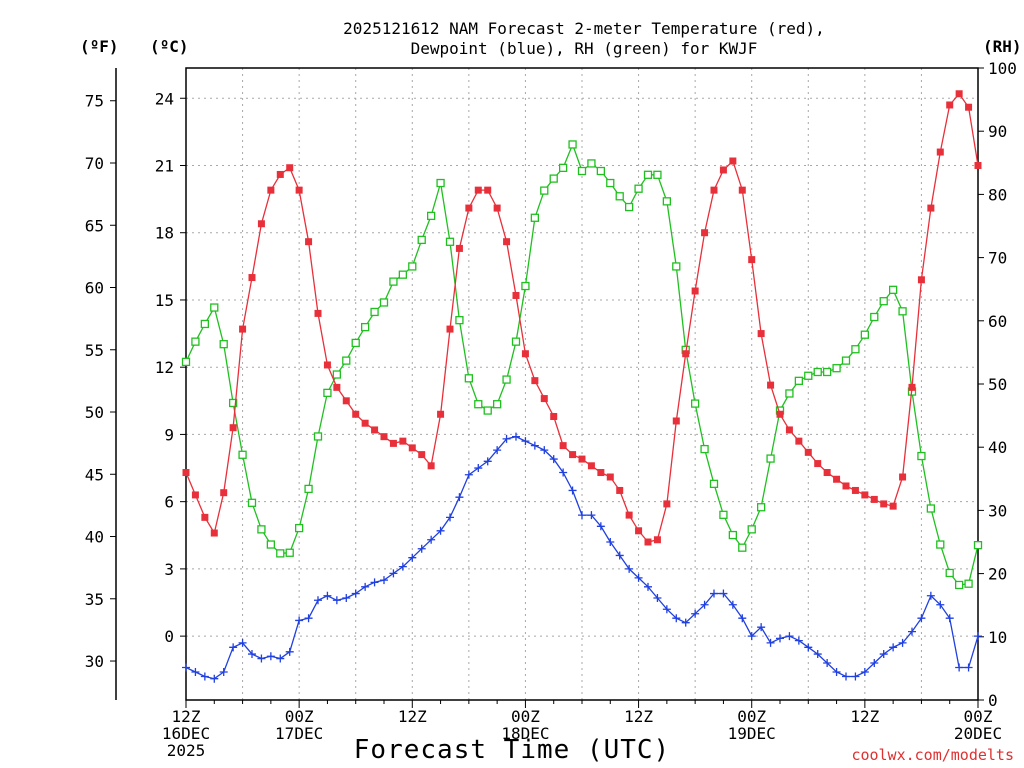 Image resolution: width=1024 pixels, height=768 pixels. What do you see at coordinates (512, 750) in the screenshot?
I see `x-axis-label: Forecast Time (UTC)` at bounding box center [512, 750].